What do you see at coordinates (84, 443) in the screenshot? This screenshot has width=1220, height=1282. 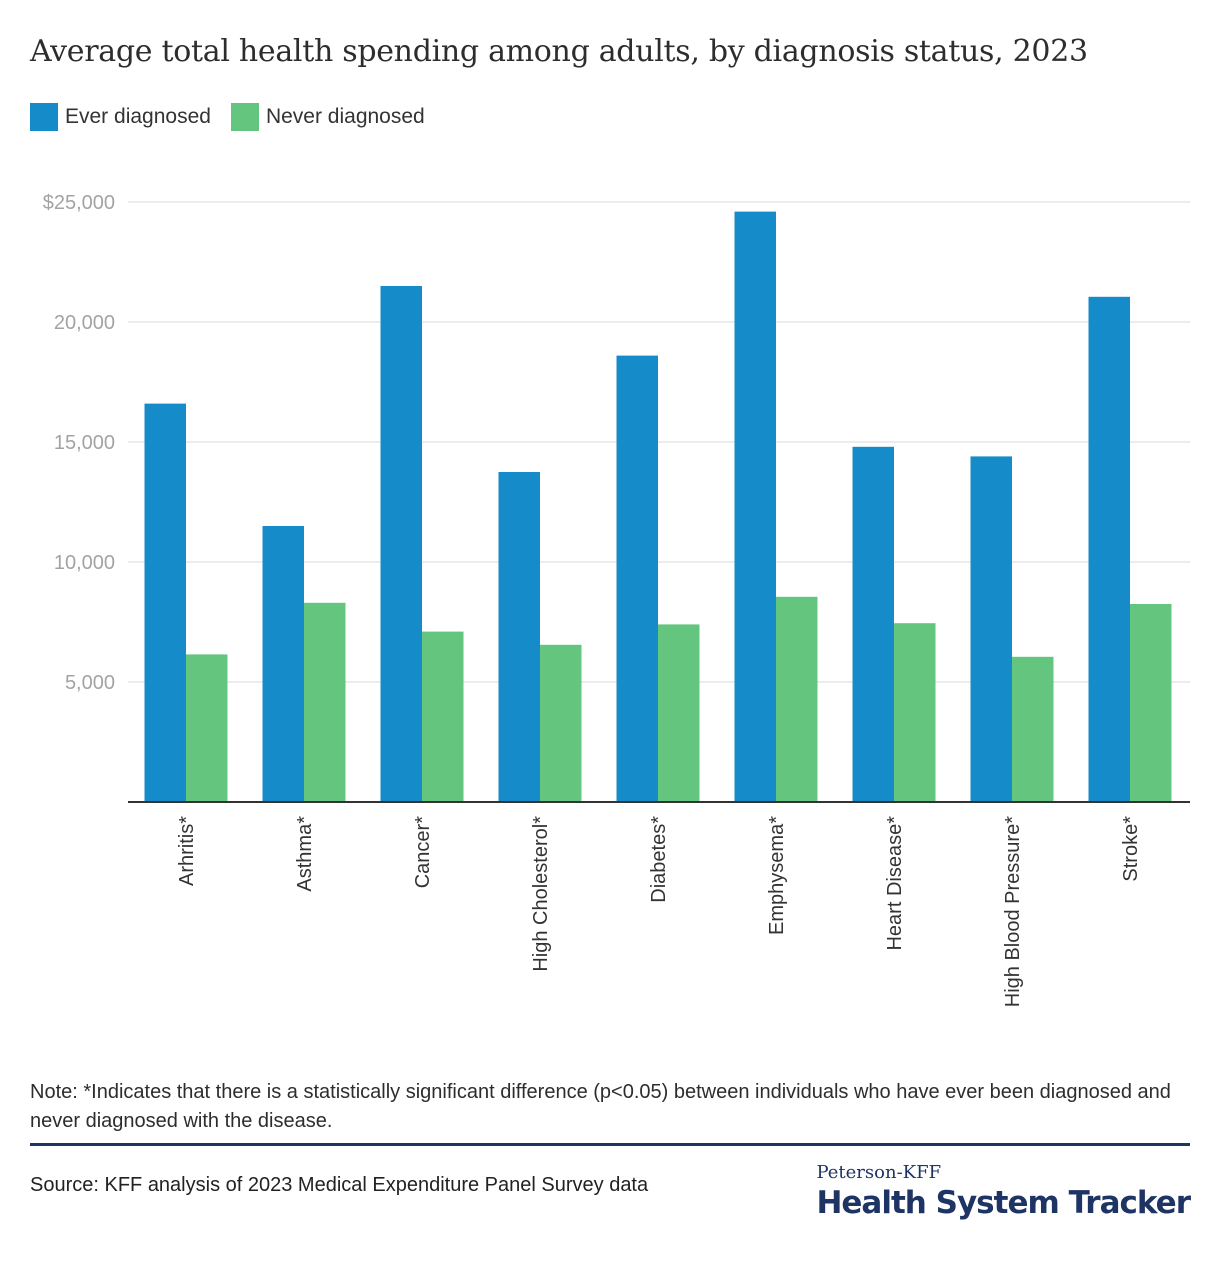 I see `y-tick-label: 15,000` at bounding box center [84, 443].